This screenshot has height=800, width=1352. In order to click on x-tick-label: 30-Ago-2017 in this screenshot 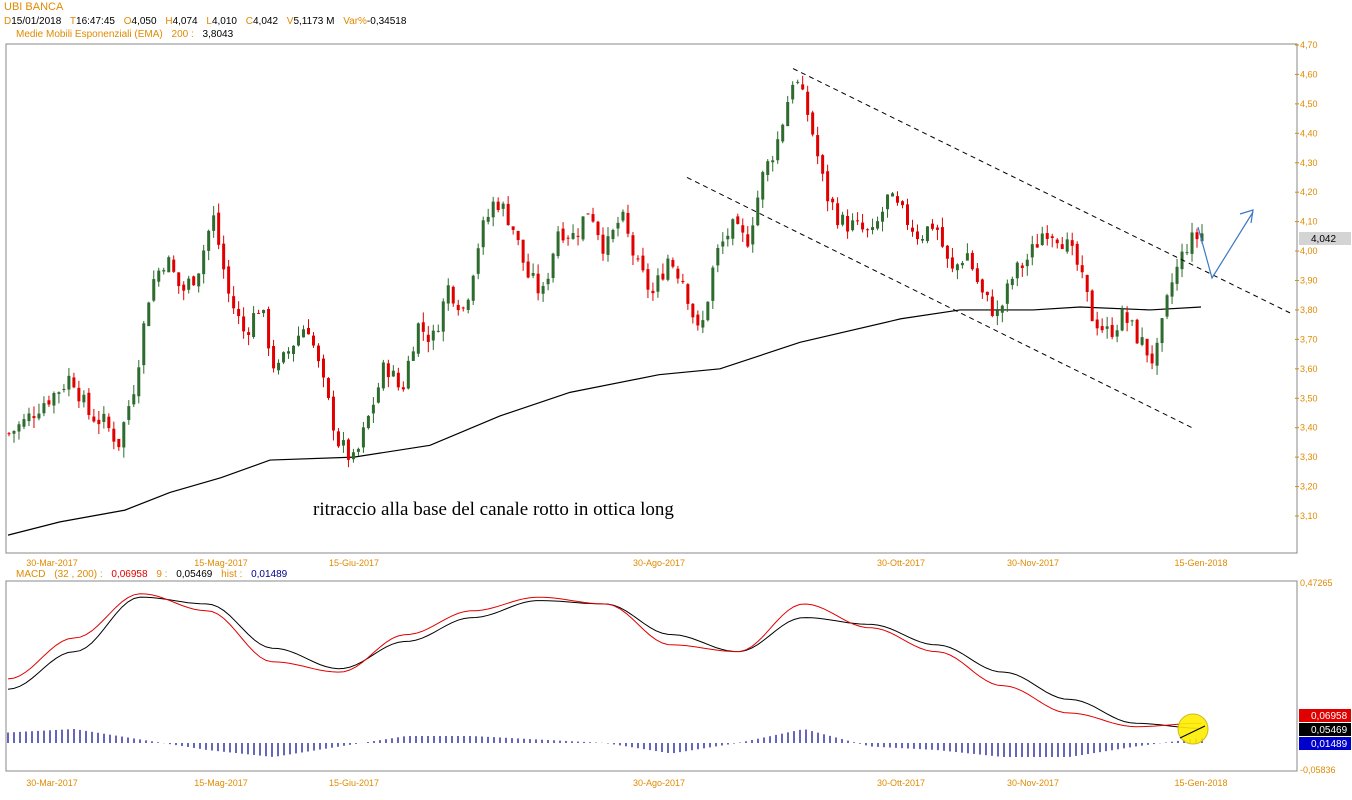, I will do `click(659, 563)`.